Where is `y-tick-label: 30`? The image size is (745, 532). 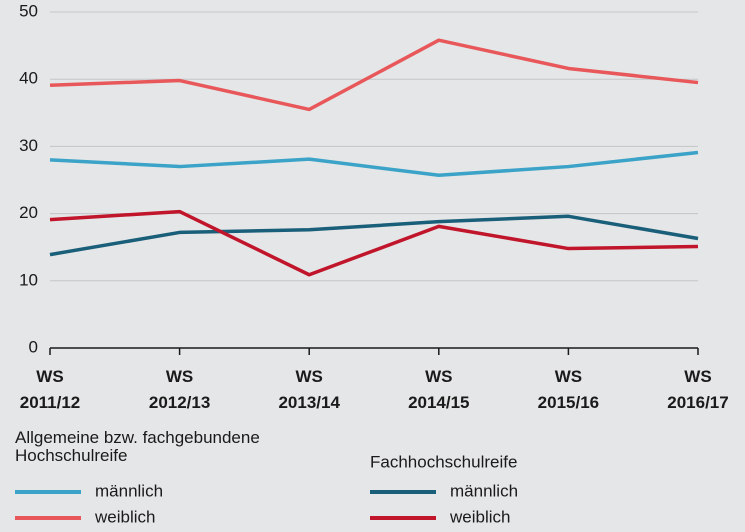
y-tick-label: 30 is located at coordinates (28, 145).